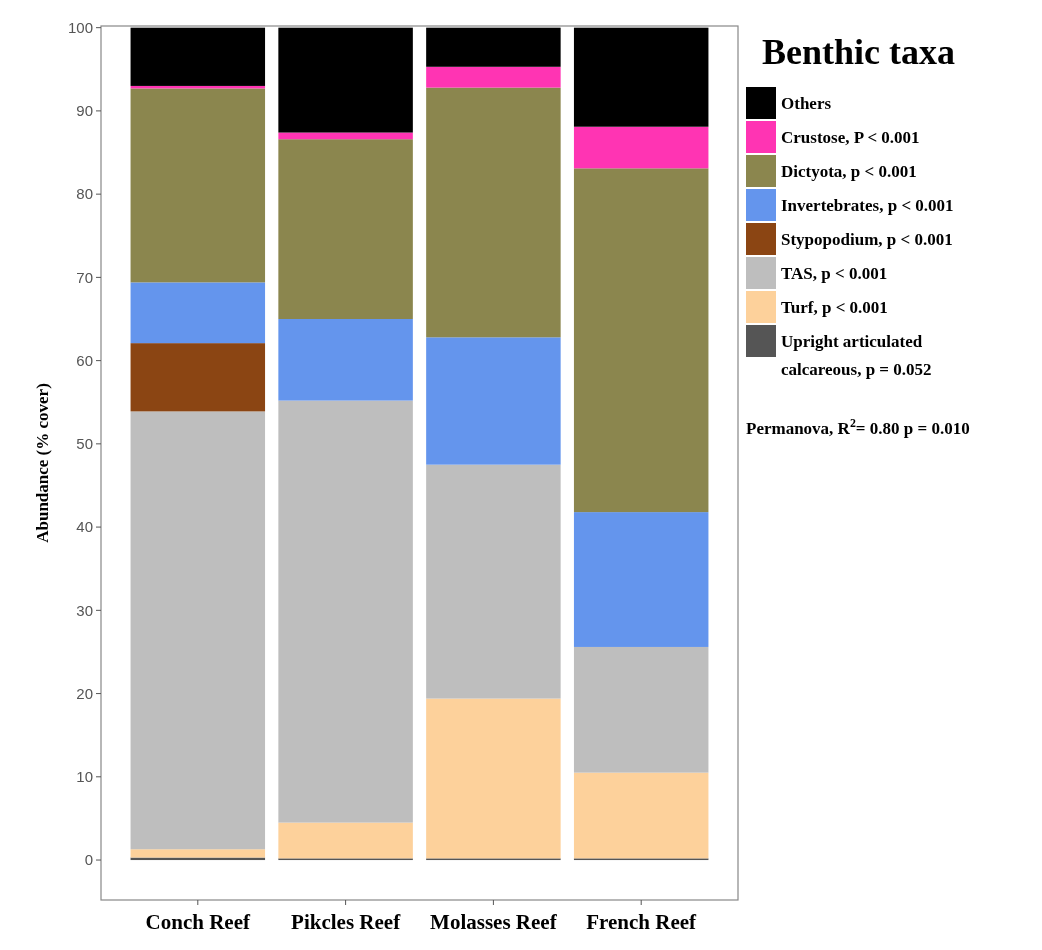 This screenshot has width=1042, height=950. What do you see at coordinates (84, 444) in the screenshot?
I see `y-tick-label: 50` at bounding box center [84, 444].